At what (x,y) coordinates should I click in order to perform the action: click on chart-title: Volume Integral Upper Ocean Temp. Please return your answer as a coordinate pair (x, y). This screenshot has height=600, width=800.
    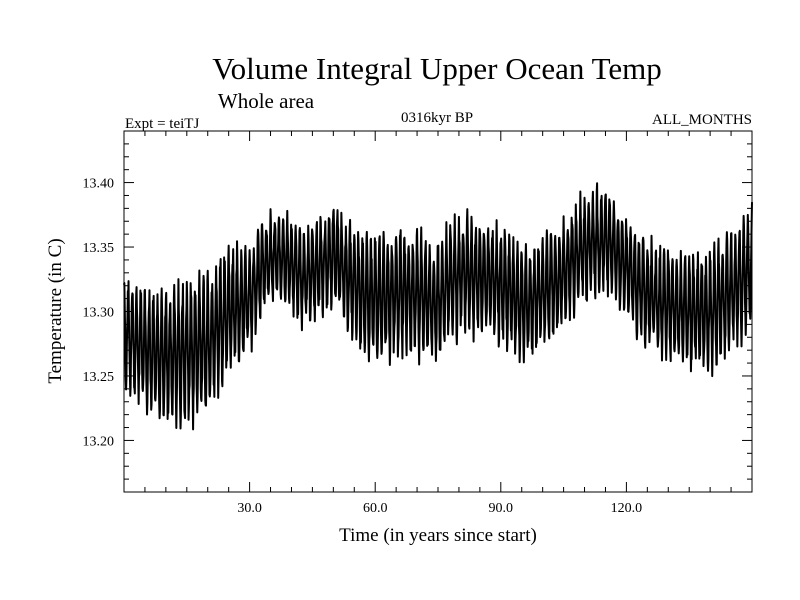
    Looking at the image, I should click on (437, 68).